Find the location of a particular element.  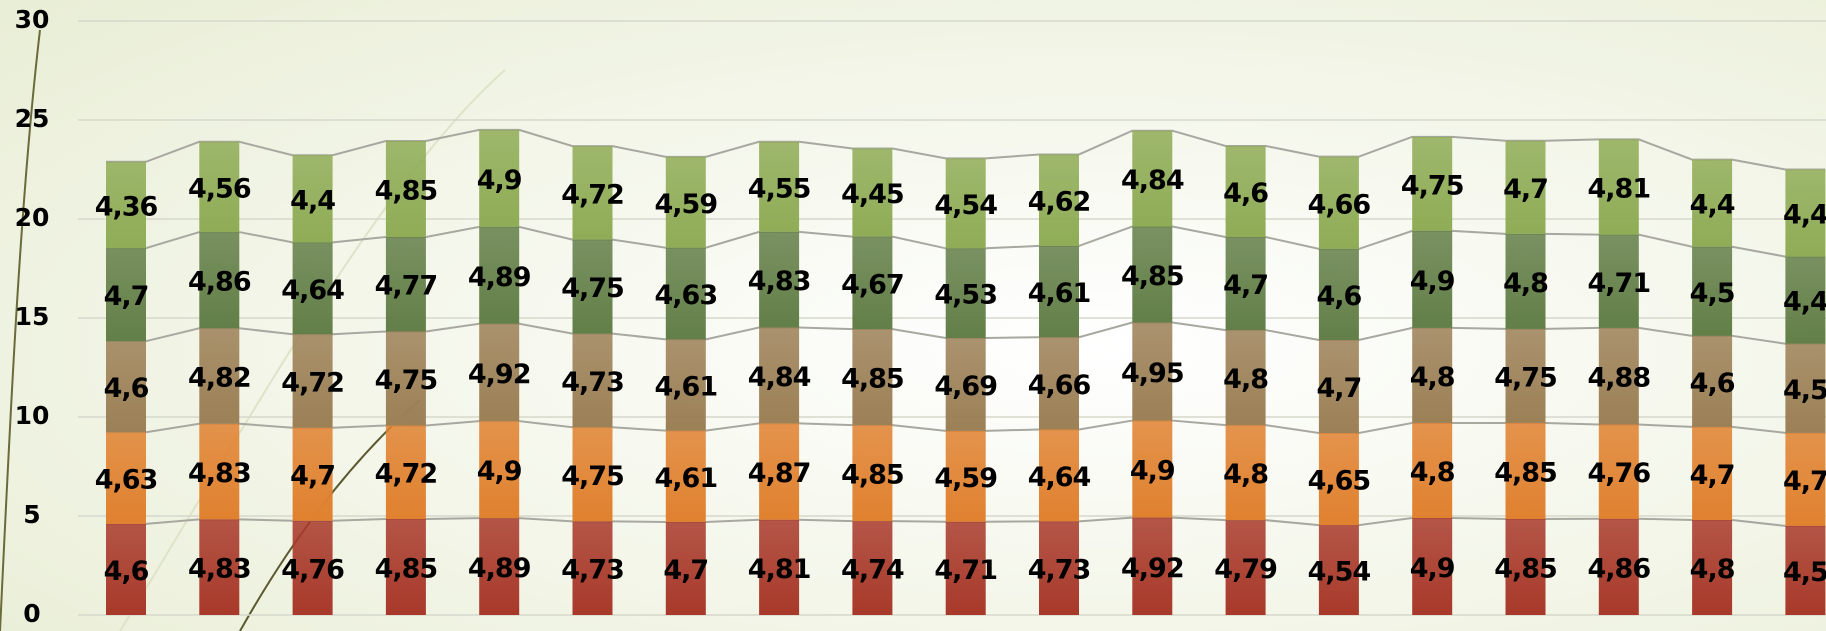

value-label: 4,66 is located at coordinates (1059, 385).